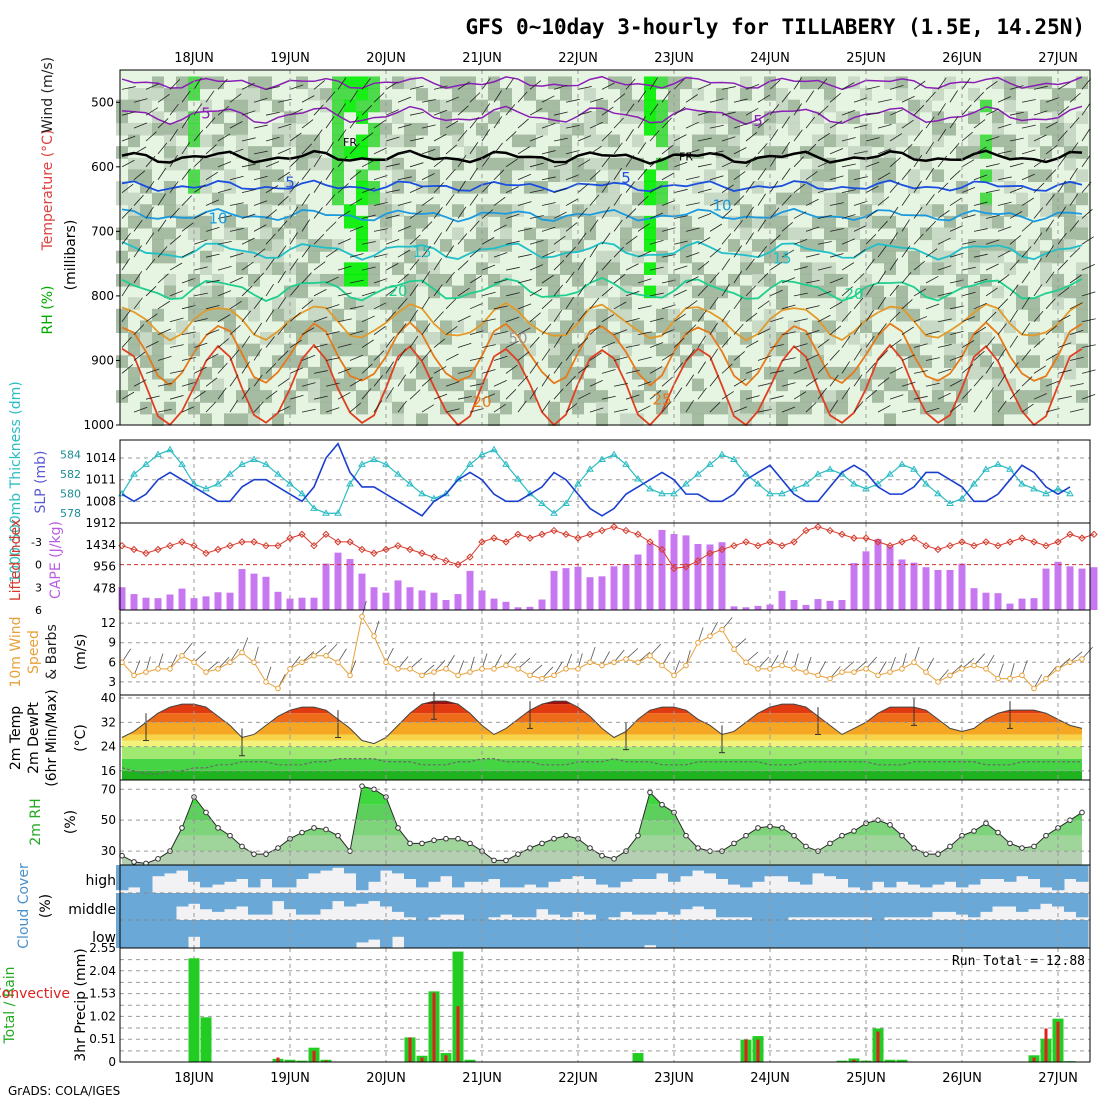 This screenshot has height=1100, width=1100. I want to click on cloud-middle-cell, so click(650, 904).